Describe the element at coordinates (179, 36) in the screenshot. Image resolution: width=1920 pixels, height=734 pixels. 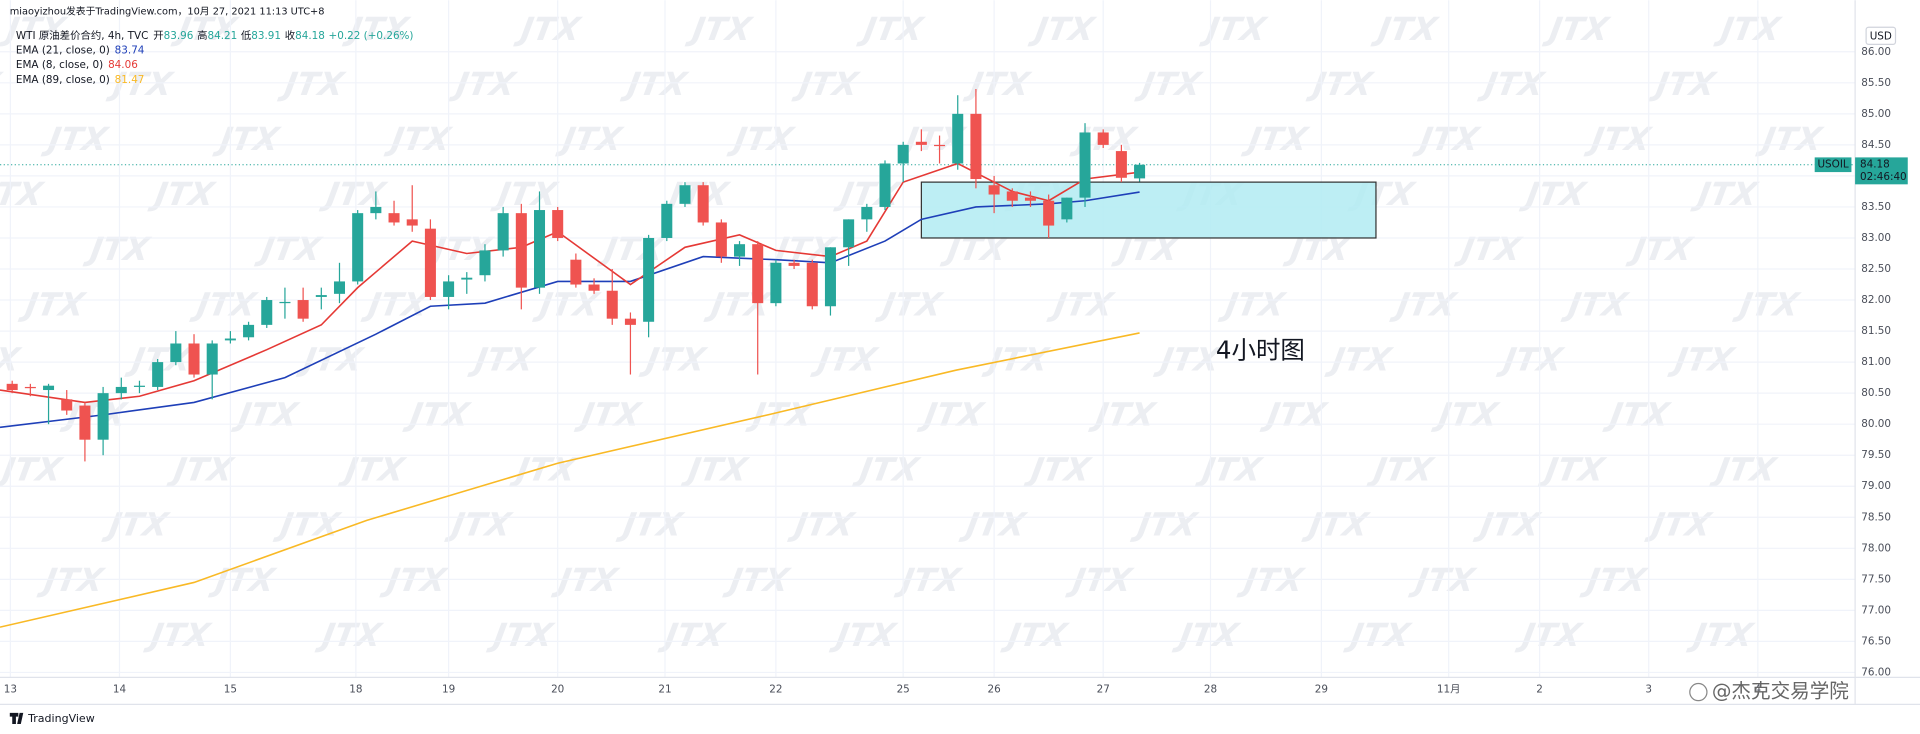
I see `open-value: 83.96` at that location.